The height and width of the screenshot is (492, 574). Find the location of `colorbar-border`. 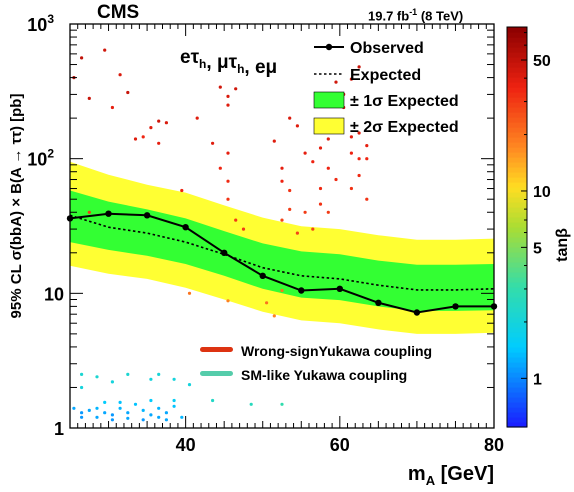

colorbar-border is located at coordinates (517, 227).